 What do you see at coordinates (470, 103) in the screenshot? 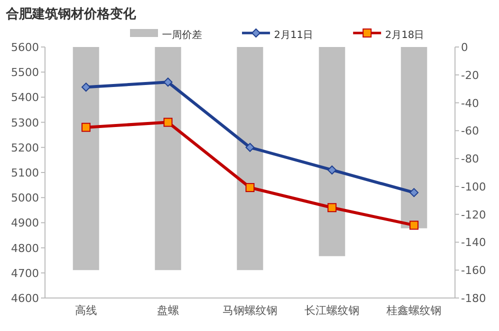
I see `y2-tick-label: -40` at bounding box center [470, 103].